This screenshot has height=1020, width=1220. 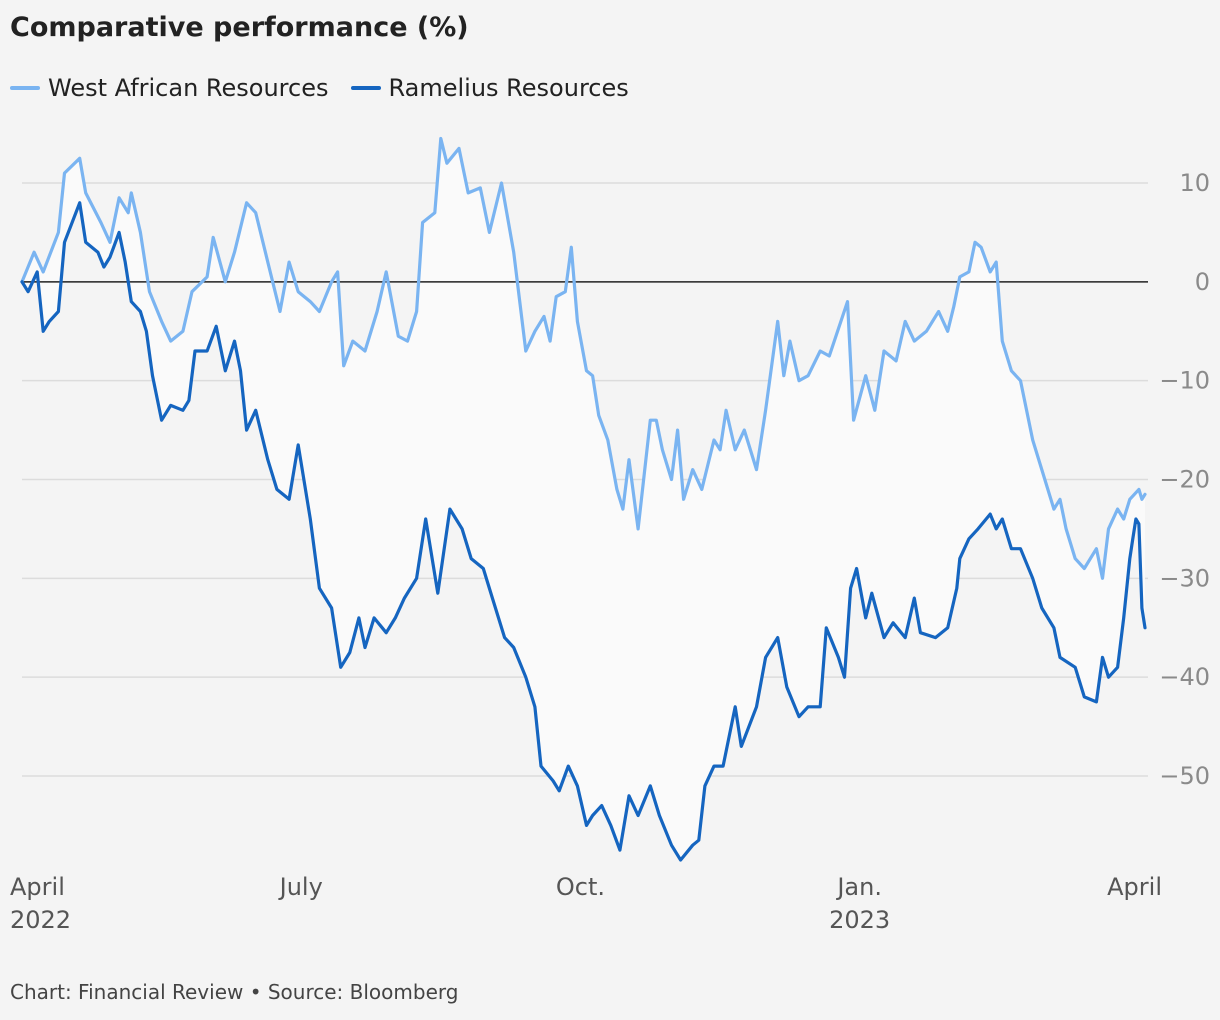 I want to click on legend-swatch-west-african, so click(x=25, y=88).